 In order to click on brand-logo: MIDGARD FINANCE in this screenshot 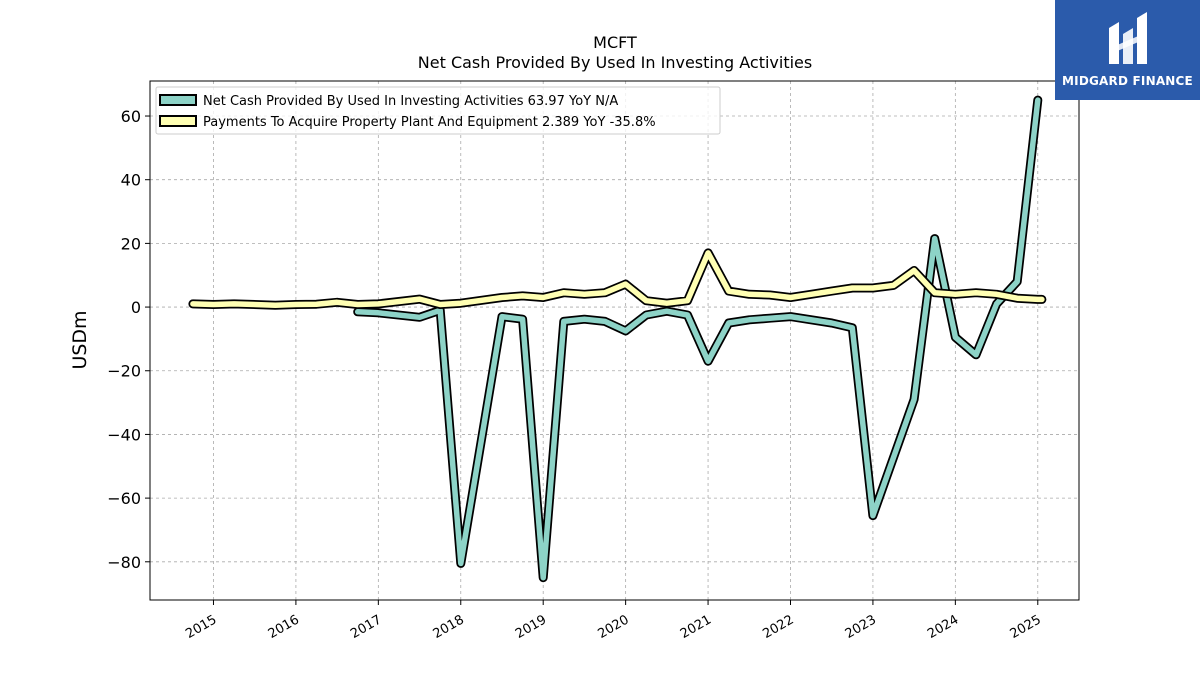, I will do `click(1127, 50)`.